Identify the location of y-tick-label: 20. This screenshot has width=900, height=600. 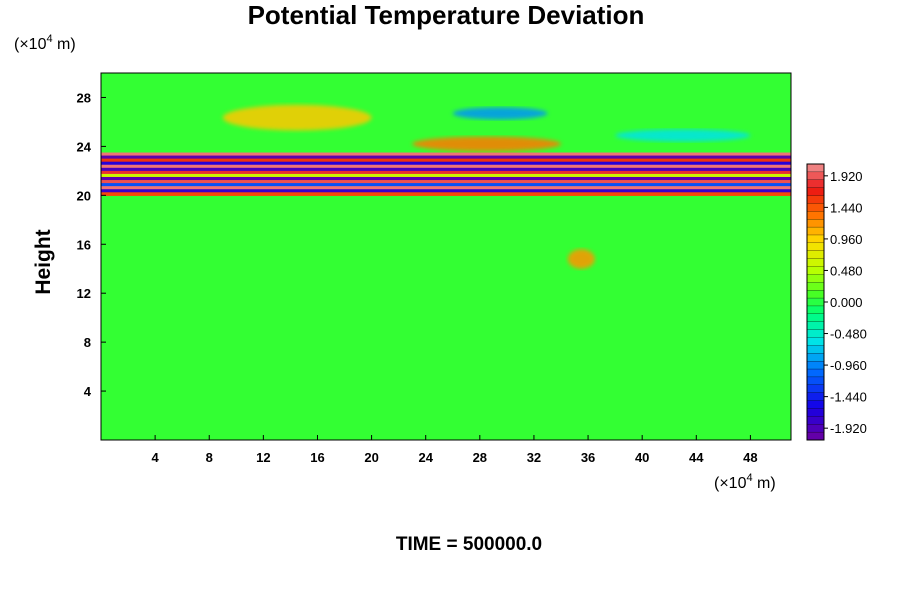
(84, 195).